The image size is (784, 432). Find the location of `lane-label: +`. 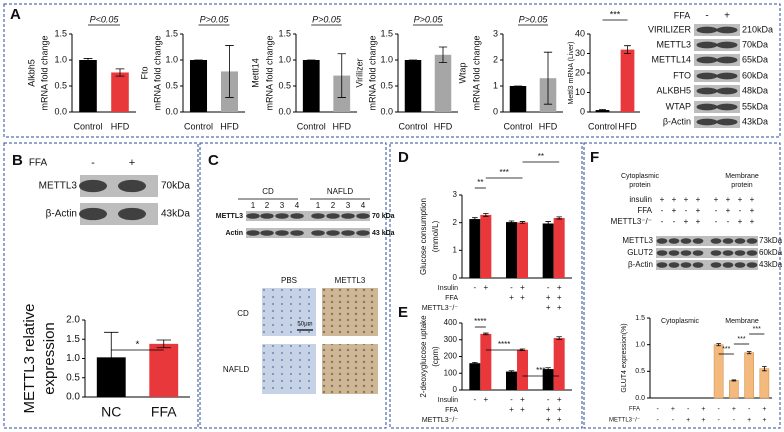

lane-label: + is located at coordinates (727, 16).